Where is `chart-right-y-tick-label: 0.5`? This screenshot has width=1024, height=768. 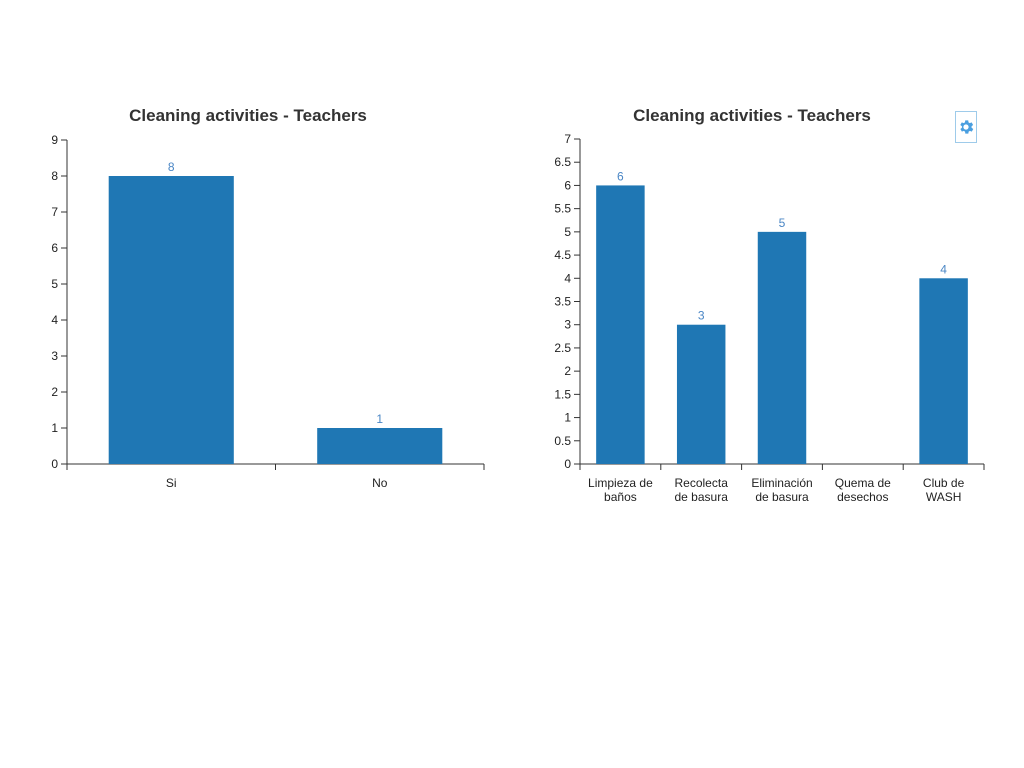 chart-right-y-tick-label: 0.5 is located at coordinates (562, 441).